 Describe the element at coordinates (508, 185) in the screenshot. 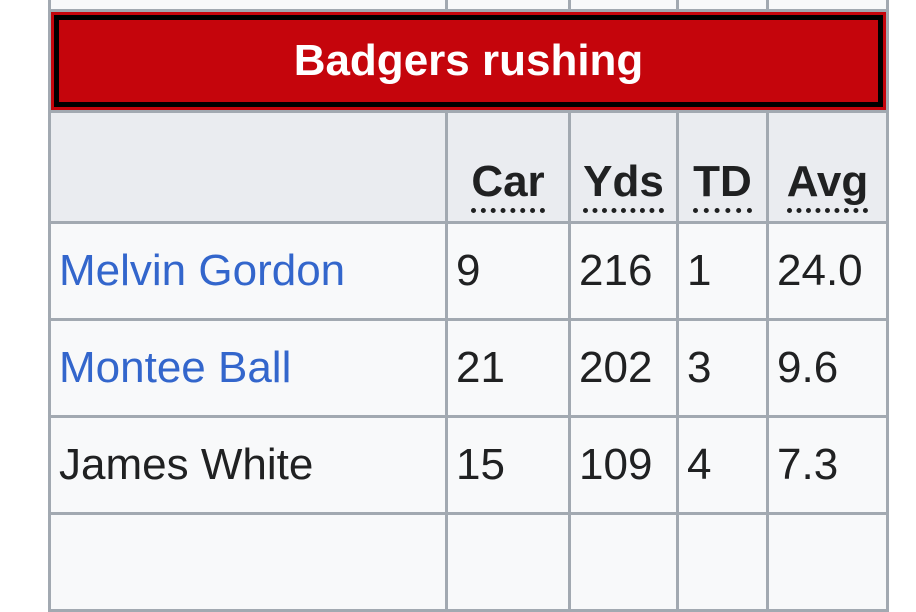

I see `abbr-car: Car` at that location.